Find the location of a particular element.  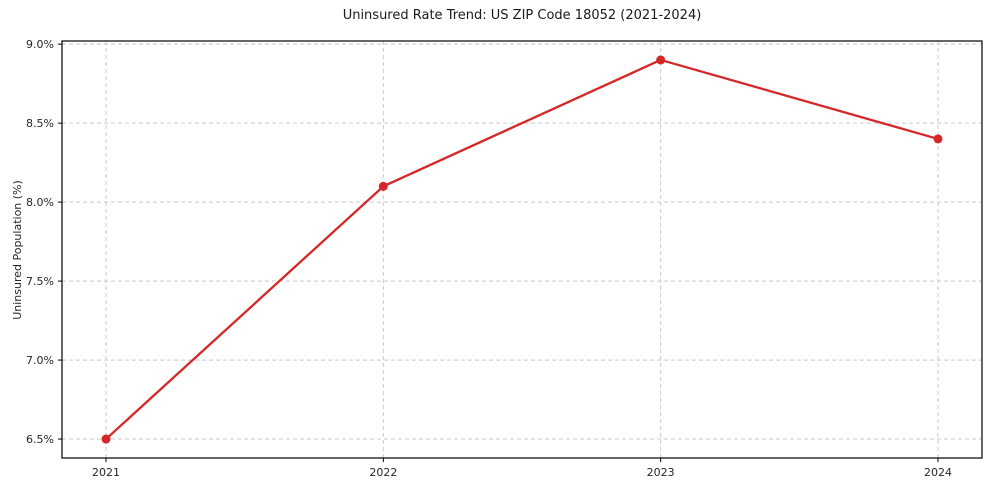

y-tick-label: 6.5% is located at coordinates (40, 439).